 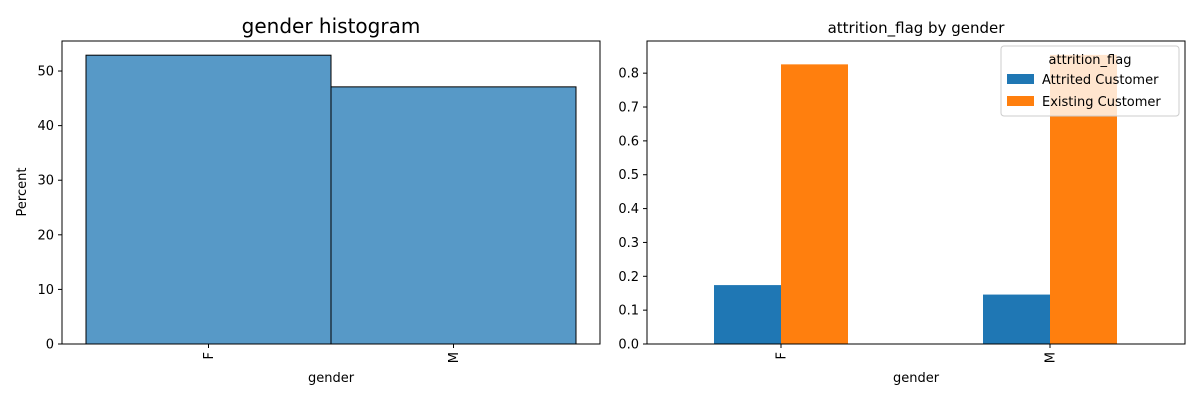 I want to click on chart1-y-axis-label: Percent, so click(x=22, y=192).